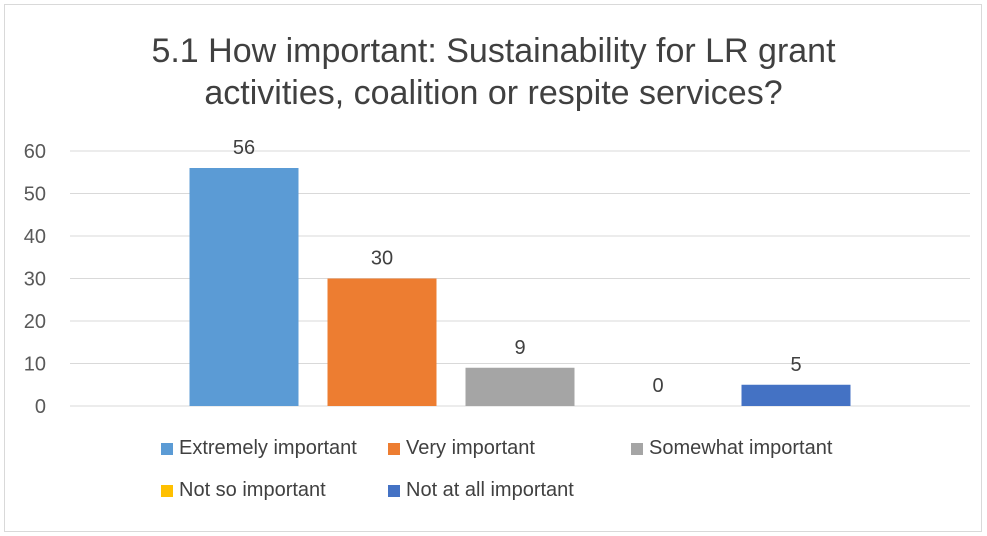 Image resolution: width=987 pixels, height=536 pixels. Describe the element at coordinates (268, 448) in the screenshot. I see `legend-label: Extremely important` at that location.